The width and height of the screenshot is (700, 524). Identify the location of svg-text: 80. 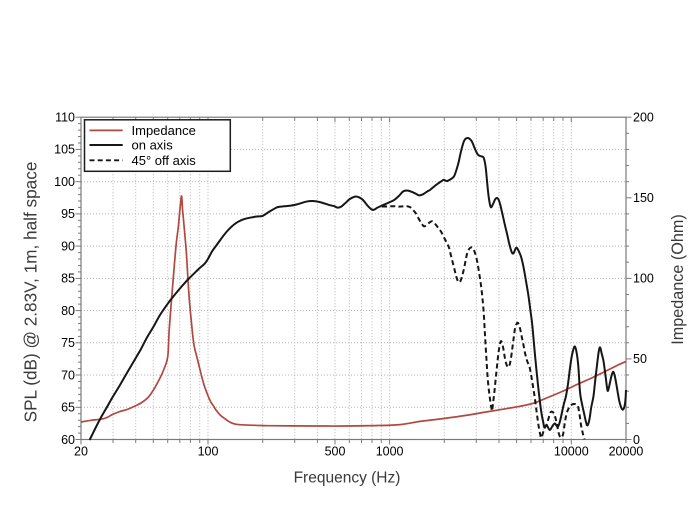
(68, 311).